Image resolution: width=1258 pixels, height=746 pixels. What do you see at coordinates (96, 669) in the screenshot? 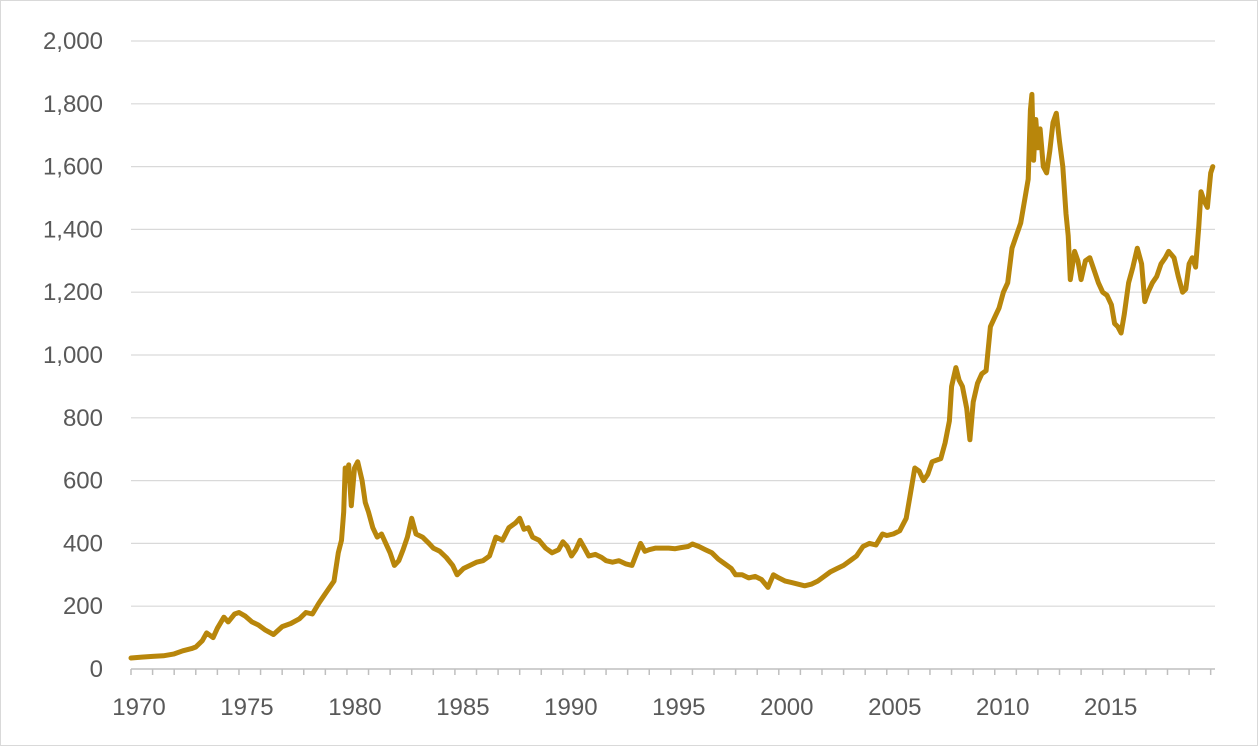
I see `y-tick-label: 0` at bounding box center [96, 669].